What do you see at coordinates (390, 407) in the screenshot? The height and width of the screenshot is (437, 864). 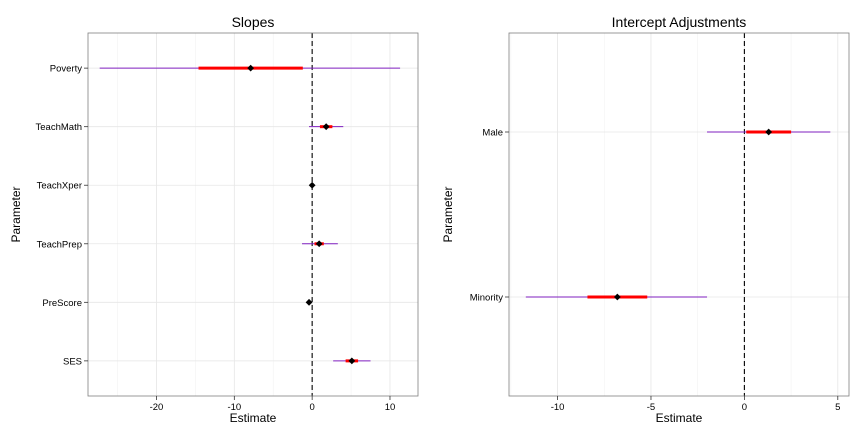 I see `x-tick-label: 10` at bounding box center [390, 407].